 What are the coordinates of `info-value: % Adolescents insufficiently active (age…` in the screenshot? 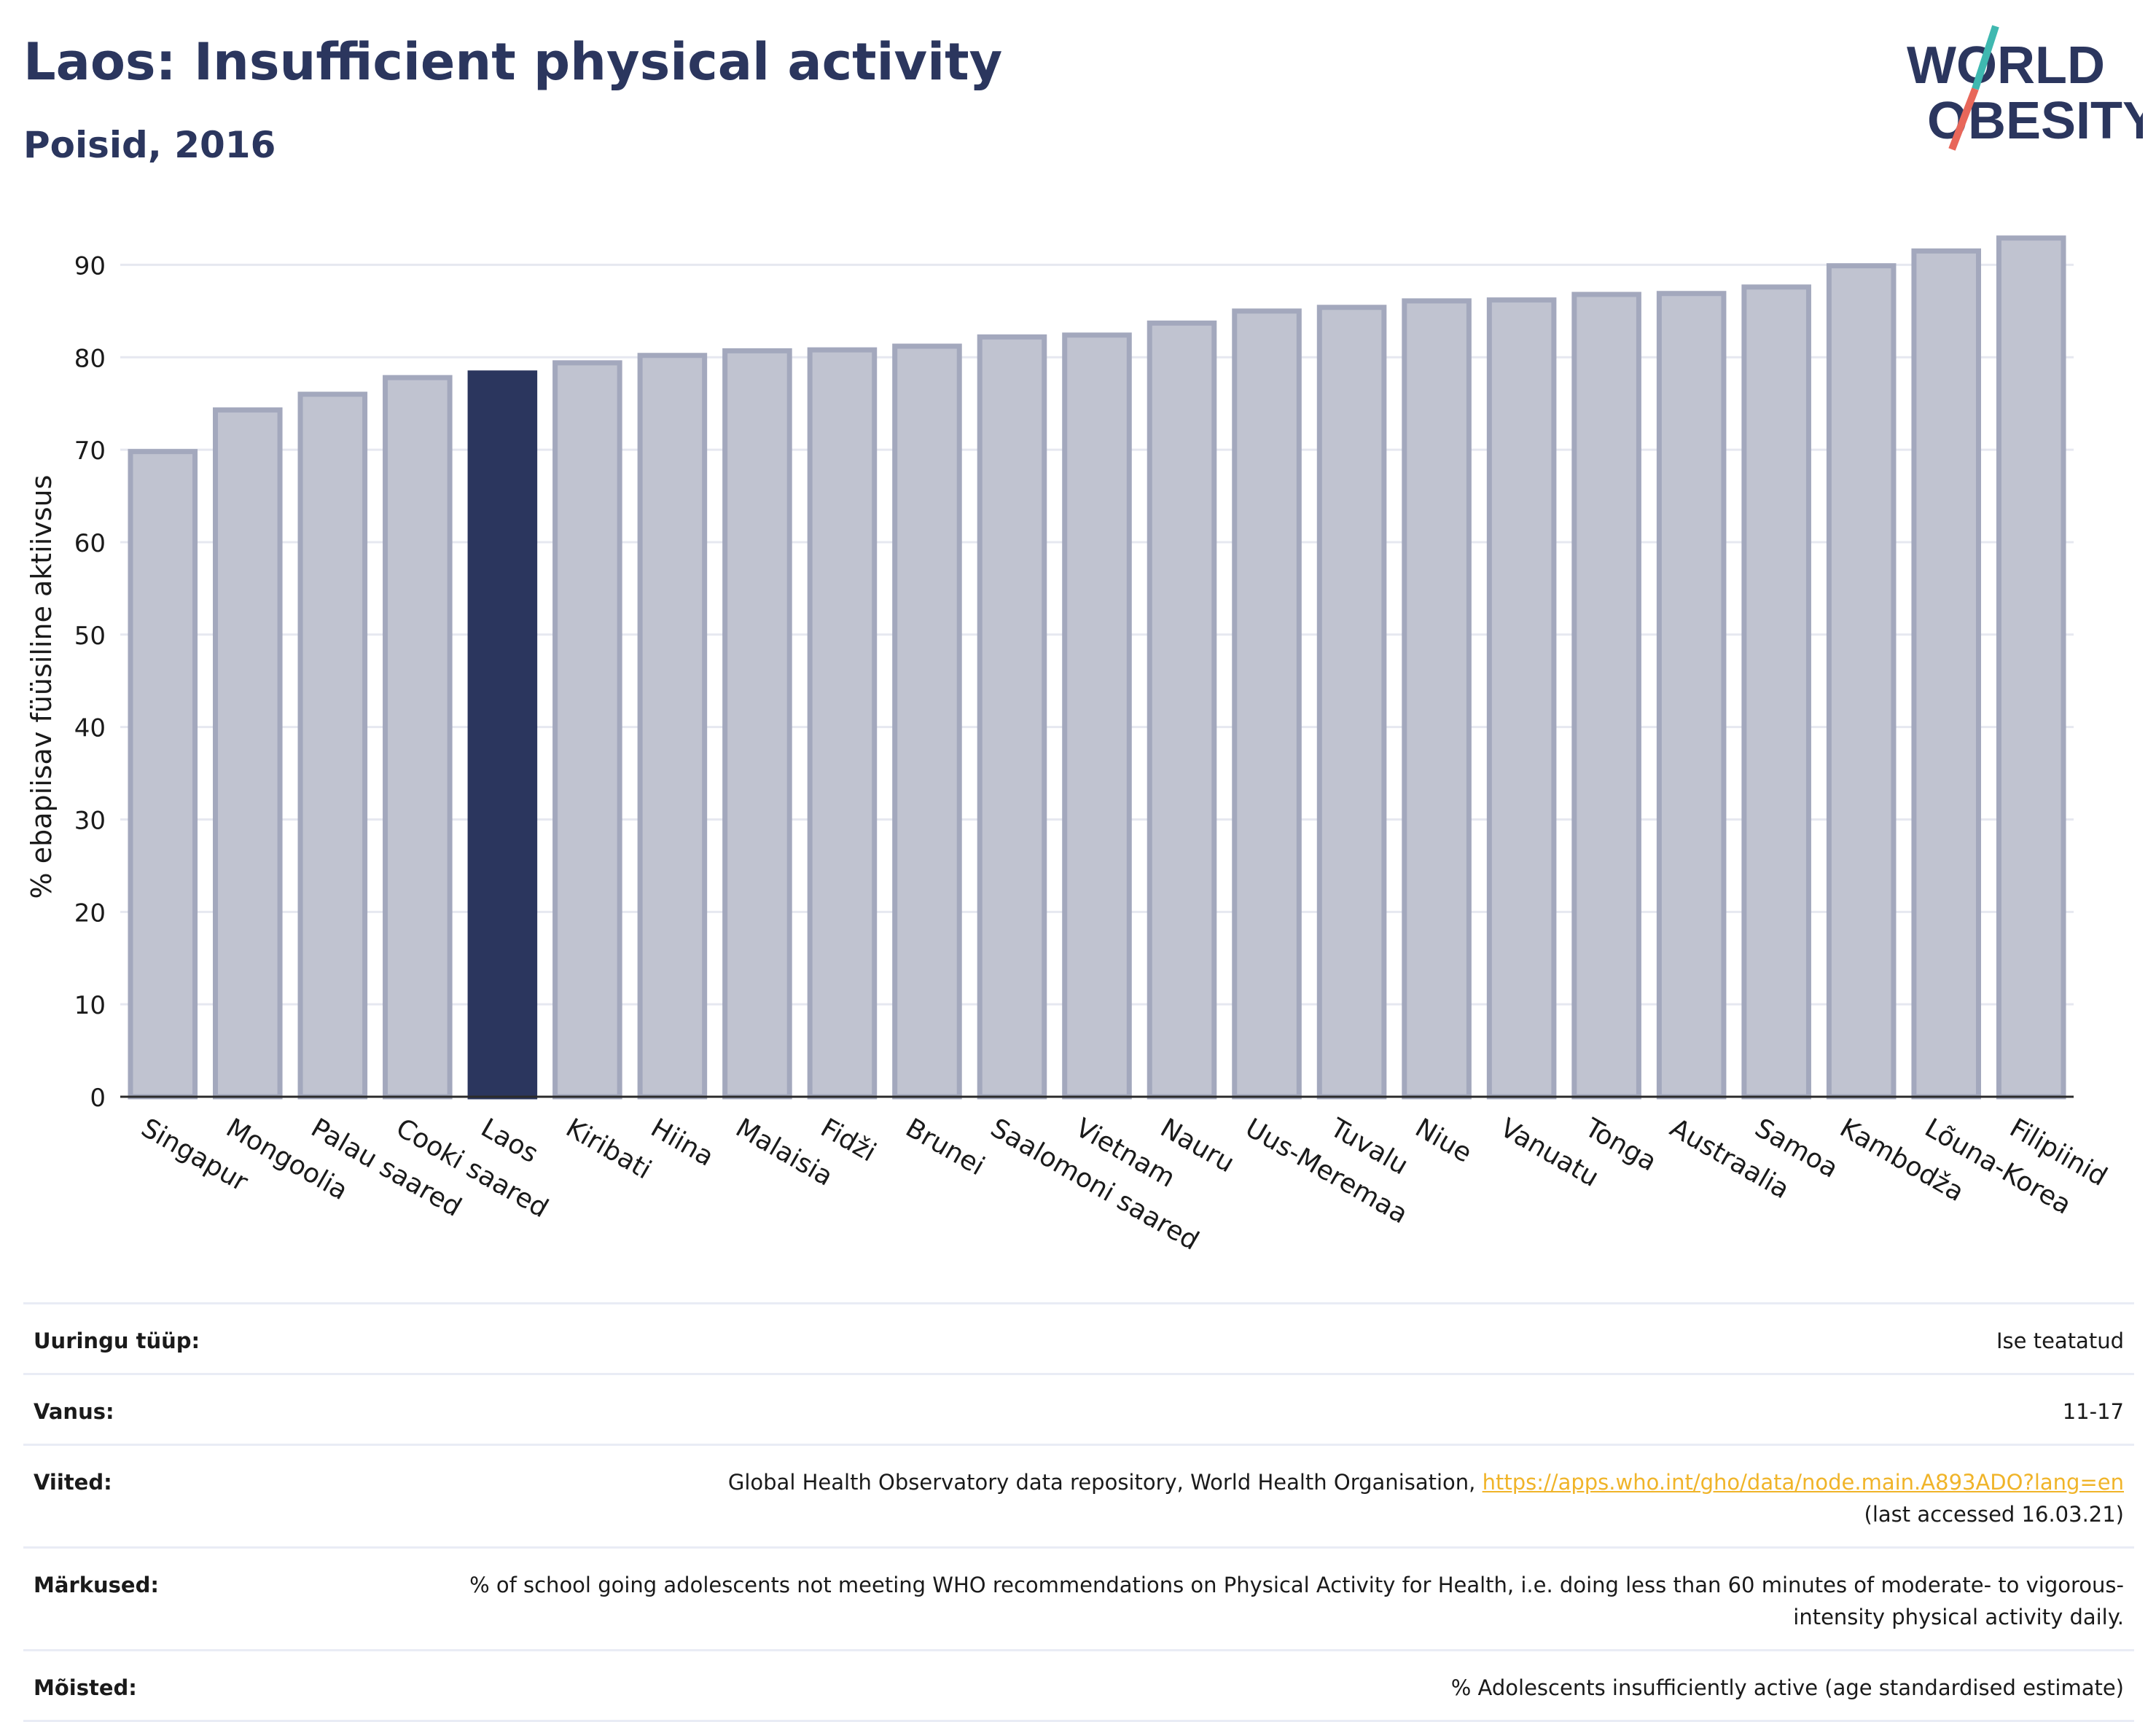 It's located at (1278, 1685).